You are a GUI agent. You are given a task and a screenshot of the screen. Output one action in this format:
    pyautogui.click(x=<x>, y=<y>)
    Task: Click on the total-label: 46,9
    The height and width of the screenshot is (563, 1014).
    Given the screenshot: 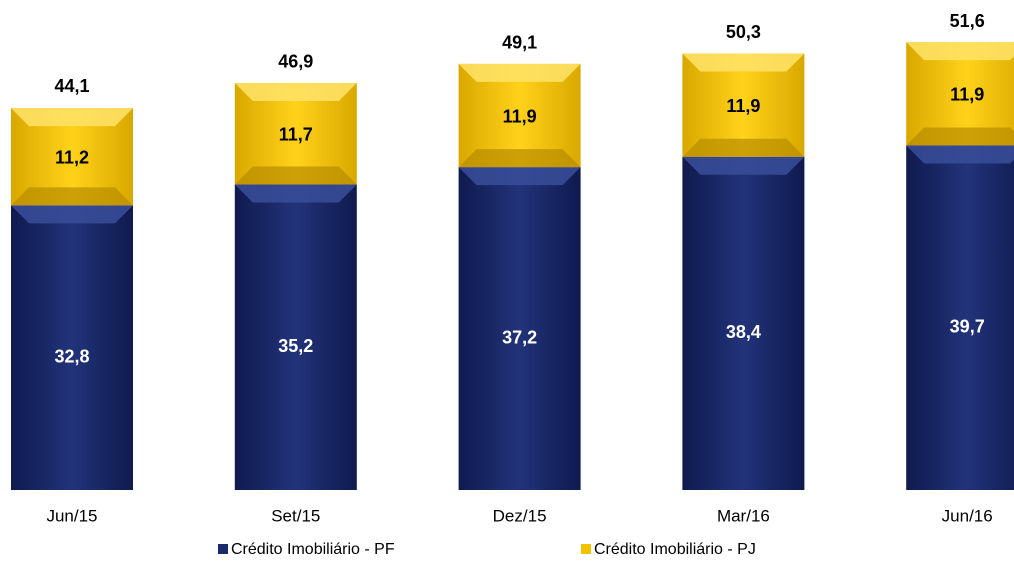 What is the action you would take?
    pyautogui.click(x=295, y=62)
    